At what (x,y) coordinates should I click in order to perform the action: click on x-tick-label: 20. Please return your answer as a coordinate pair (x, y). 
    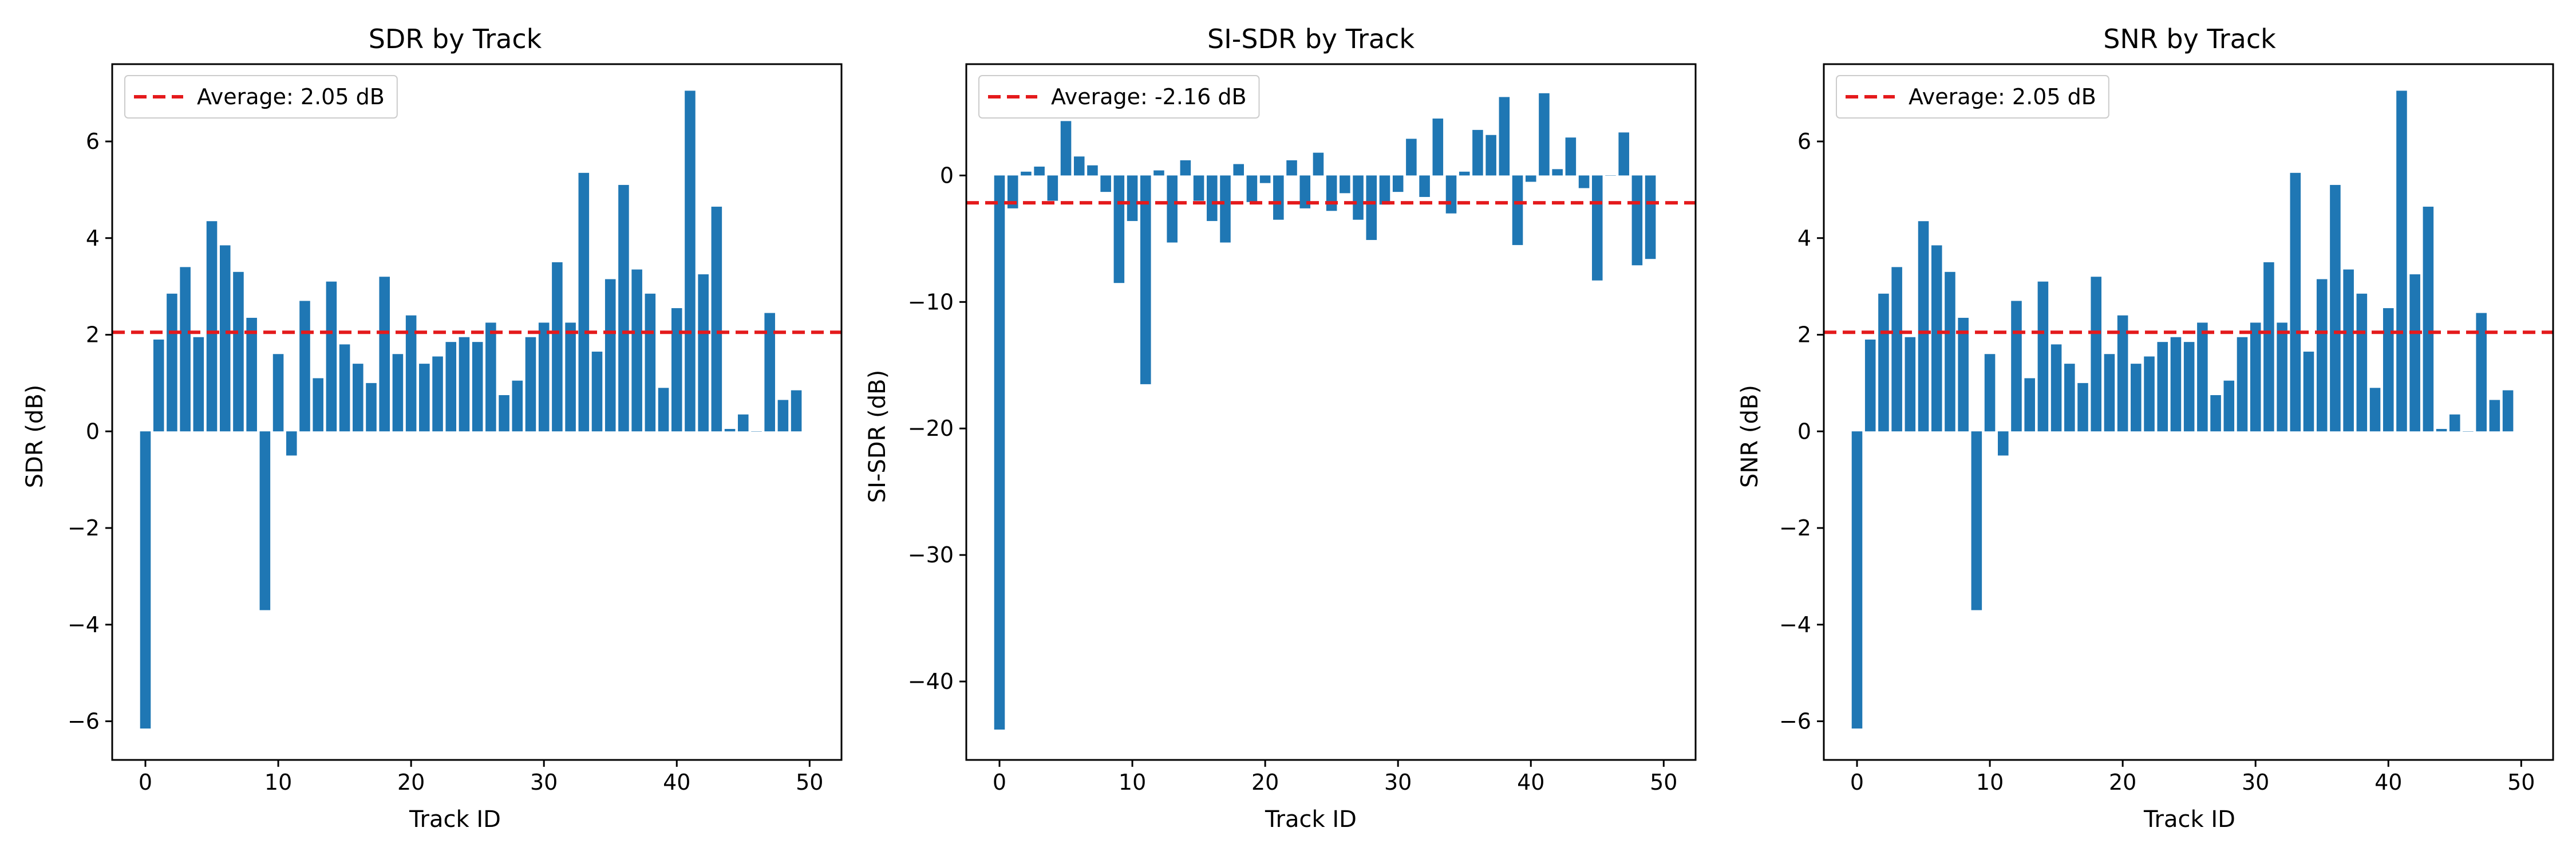
    Looking at the image, I should click on (2122, 782).